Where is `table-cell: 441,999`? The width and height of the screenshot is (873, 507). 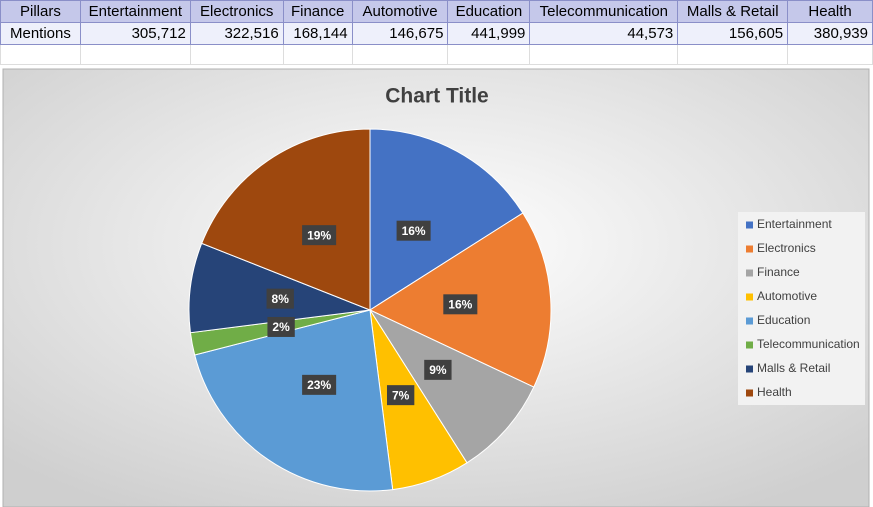 table-cell: 441,999 is located at coordinates (489, 33).